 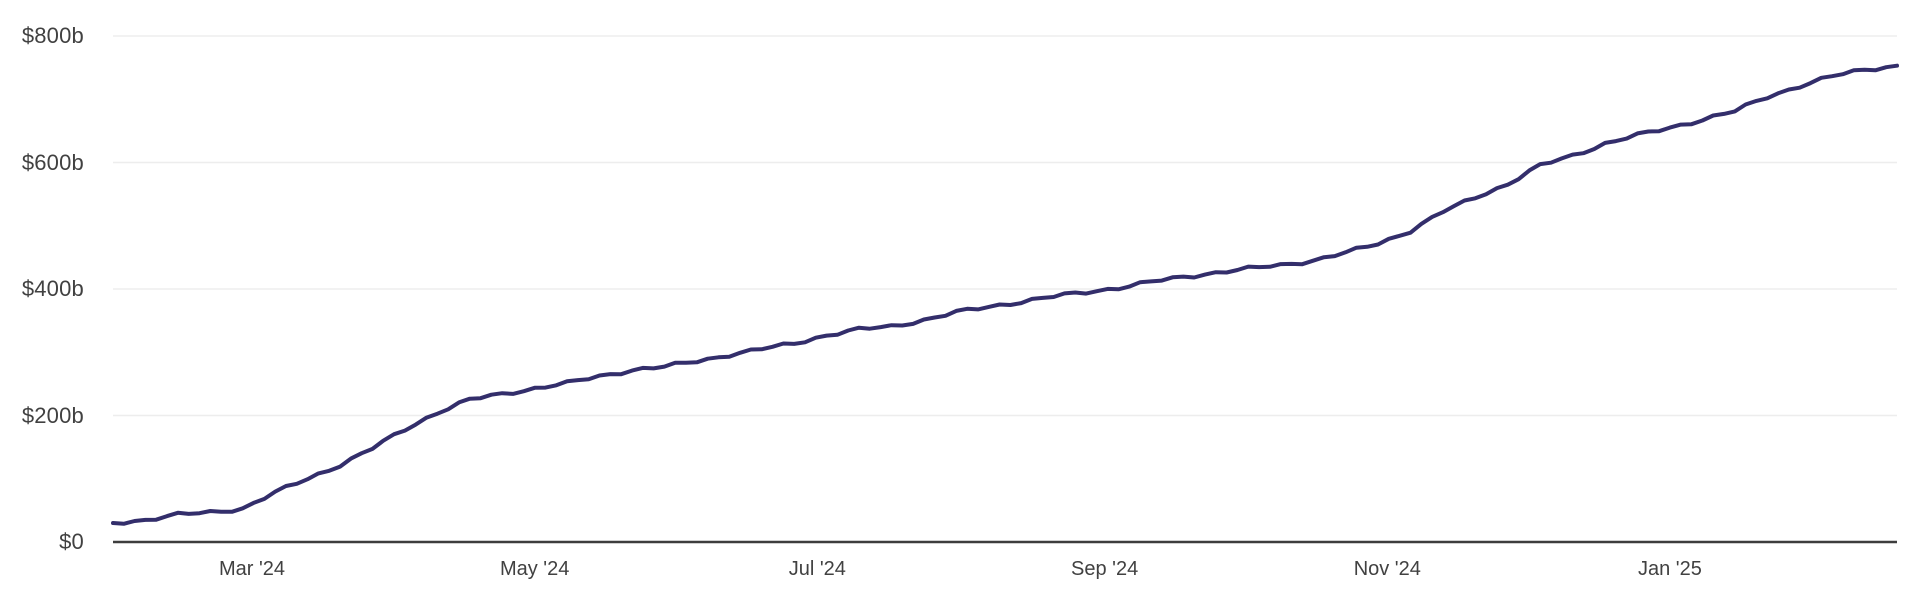 What do you see at coordinates (1670, 569) in the screenshot?
I see `x-axis-label-jan25: Jan '25` at bounding box center [1670, 569].